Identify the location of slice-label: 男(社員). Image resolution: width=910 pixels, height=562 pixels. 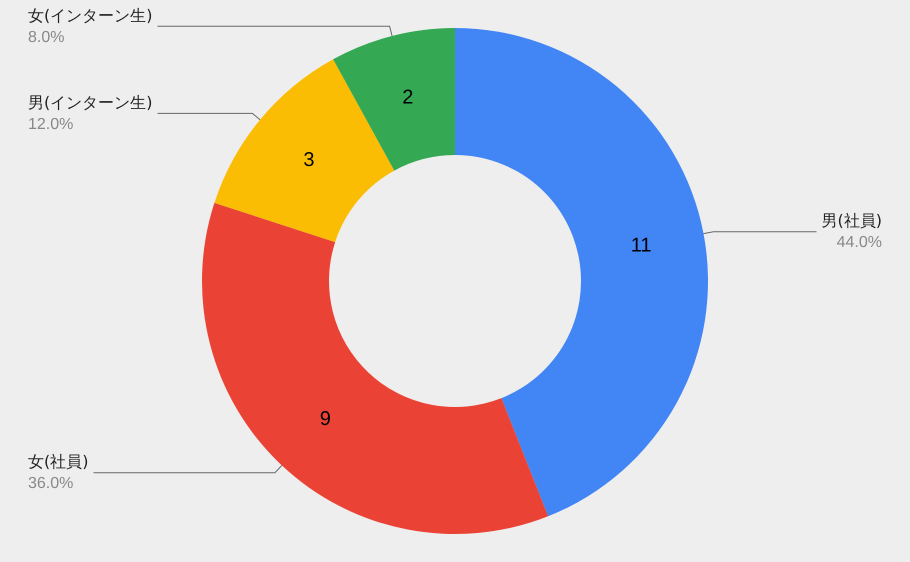
(852, 220).